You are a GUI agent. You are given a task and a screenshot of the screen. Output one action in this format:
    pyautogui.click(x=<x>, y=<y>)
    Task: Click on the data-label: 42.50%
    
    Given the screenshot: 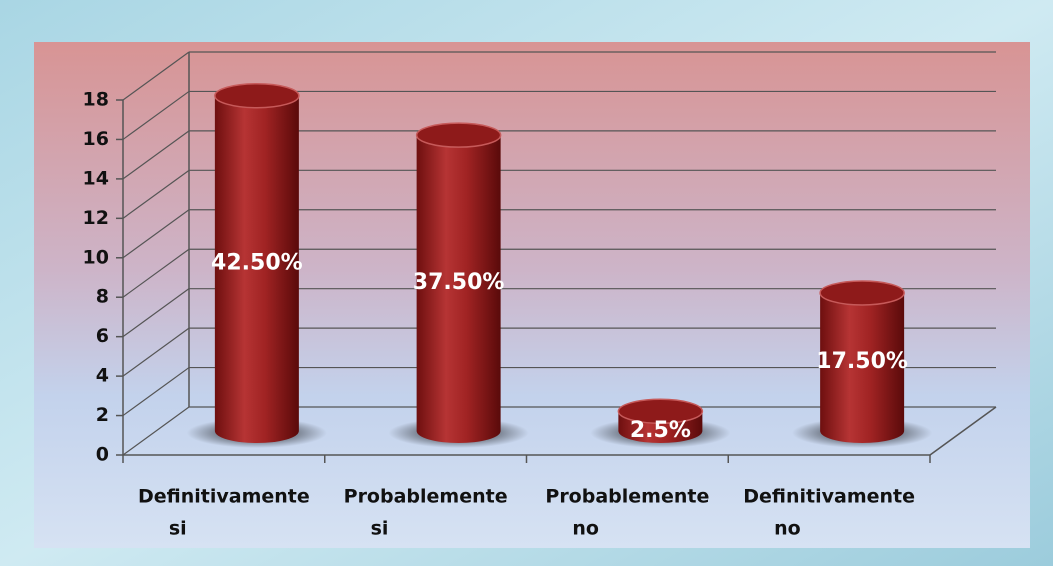 What is the action you would take?
    pyautogui.click(x=257, y=262)
    